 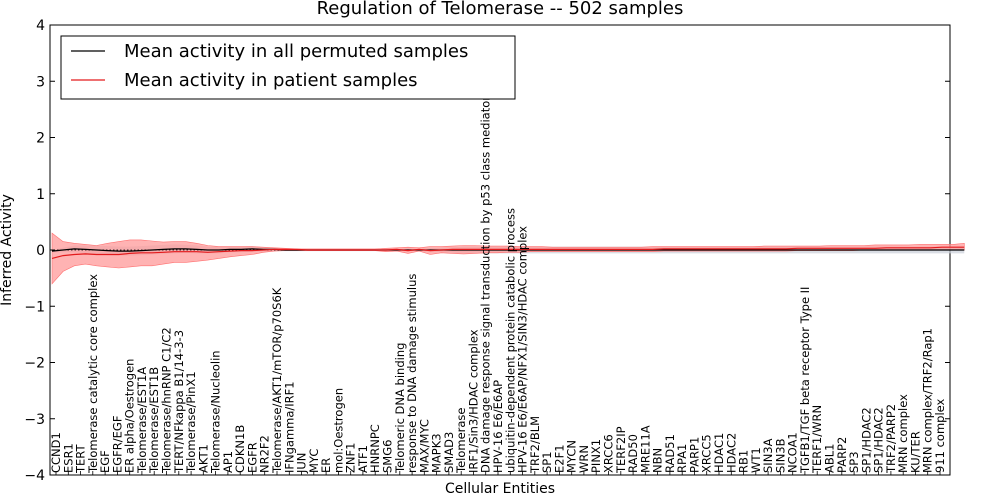 What do you see at coordinates (621, 450) in the screenshot?
I see `x-tick-label: TERF2IP` at bounding box center [621, 450].